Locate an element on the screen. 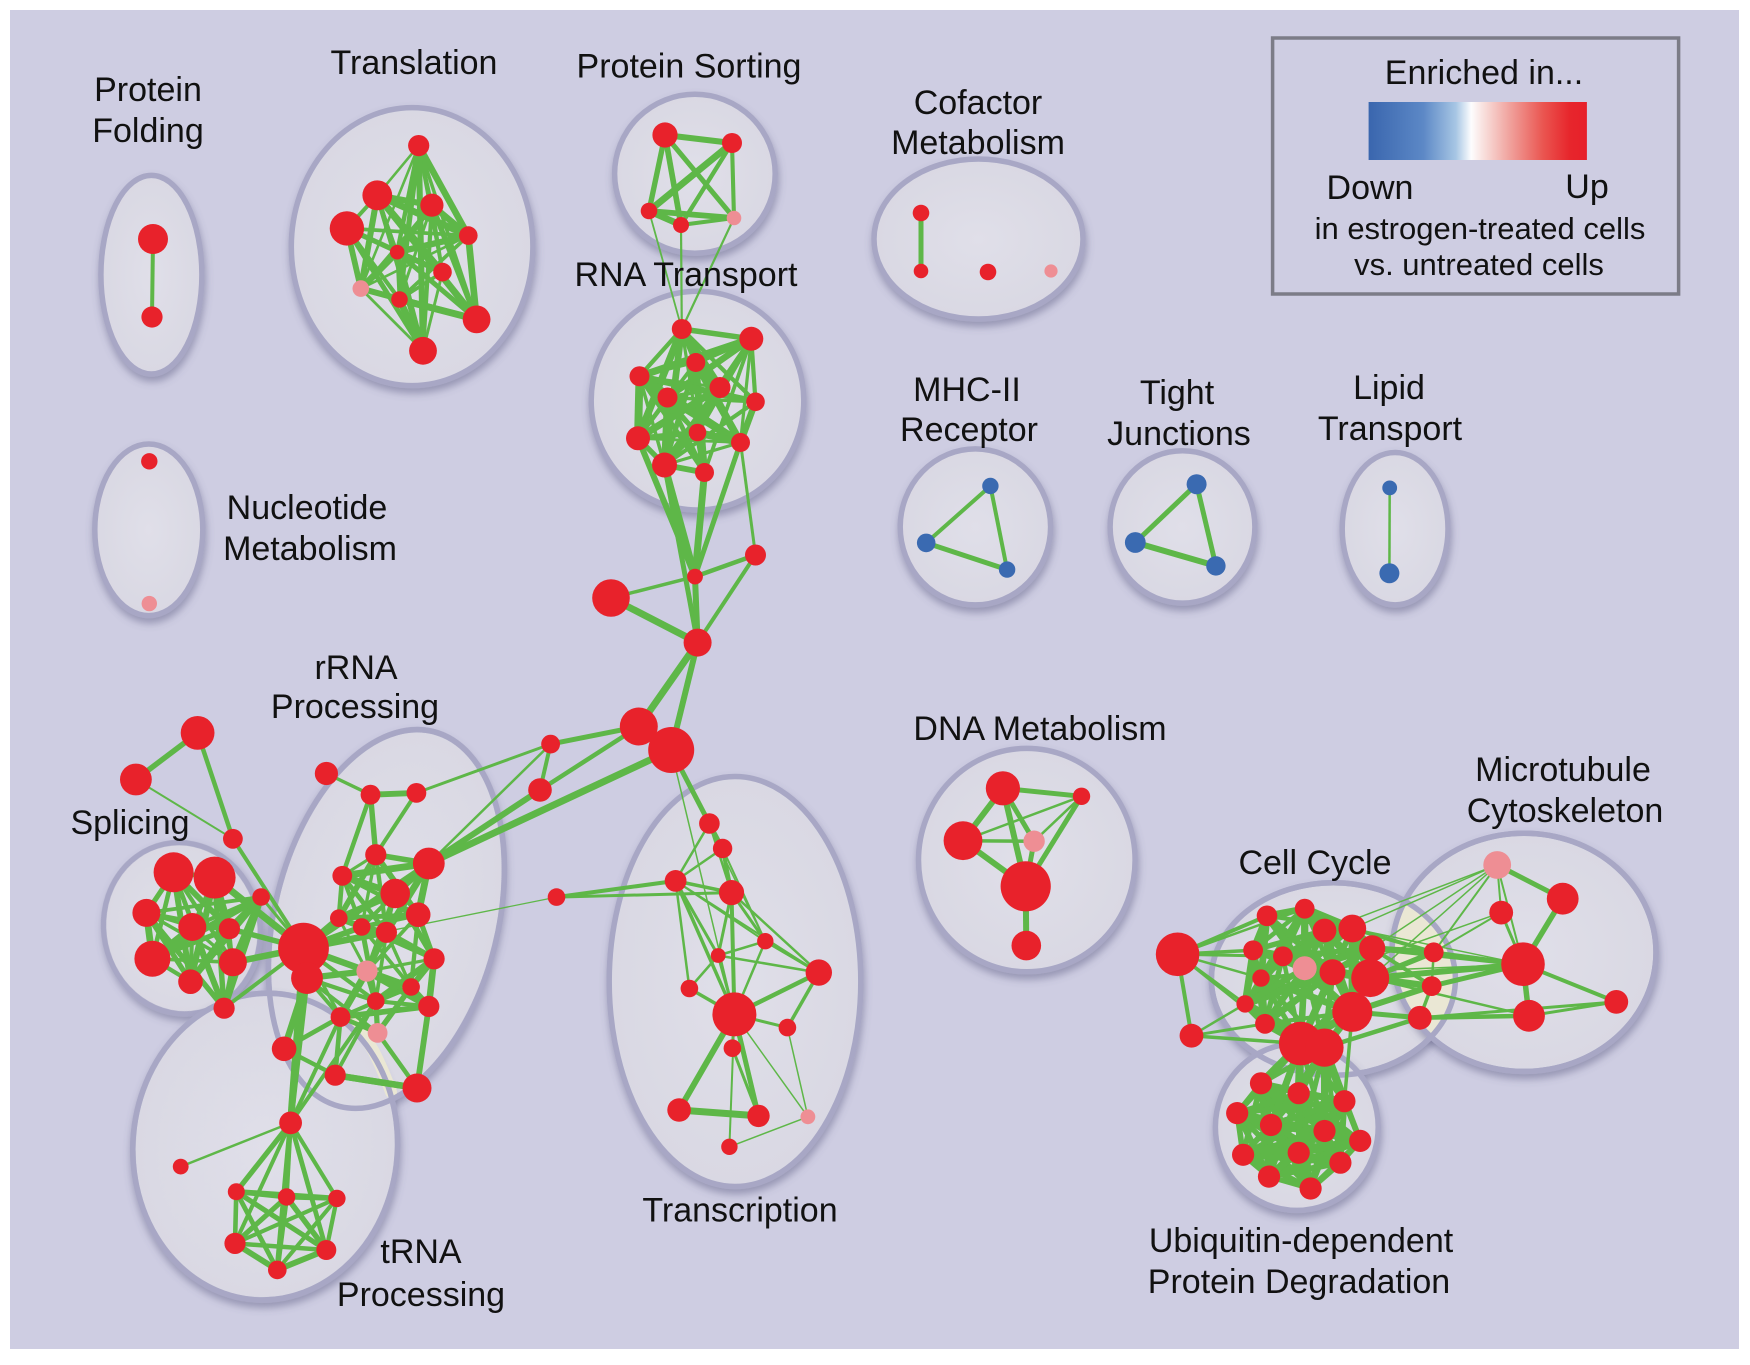 This screenshot has height=1365, width=1750. svg-text: Protein Sorting is located at coordinates (689, 67).